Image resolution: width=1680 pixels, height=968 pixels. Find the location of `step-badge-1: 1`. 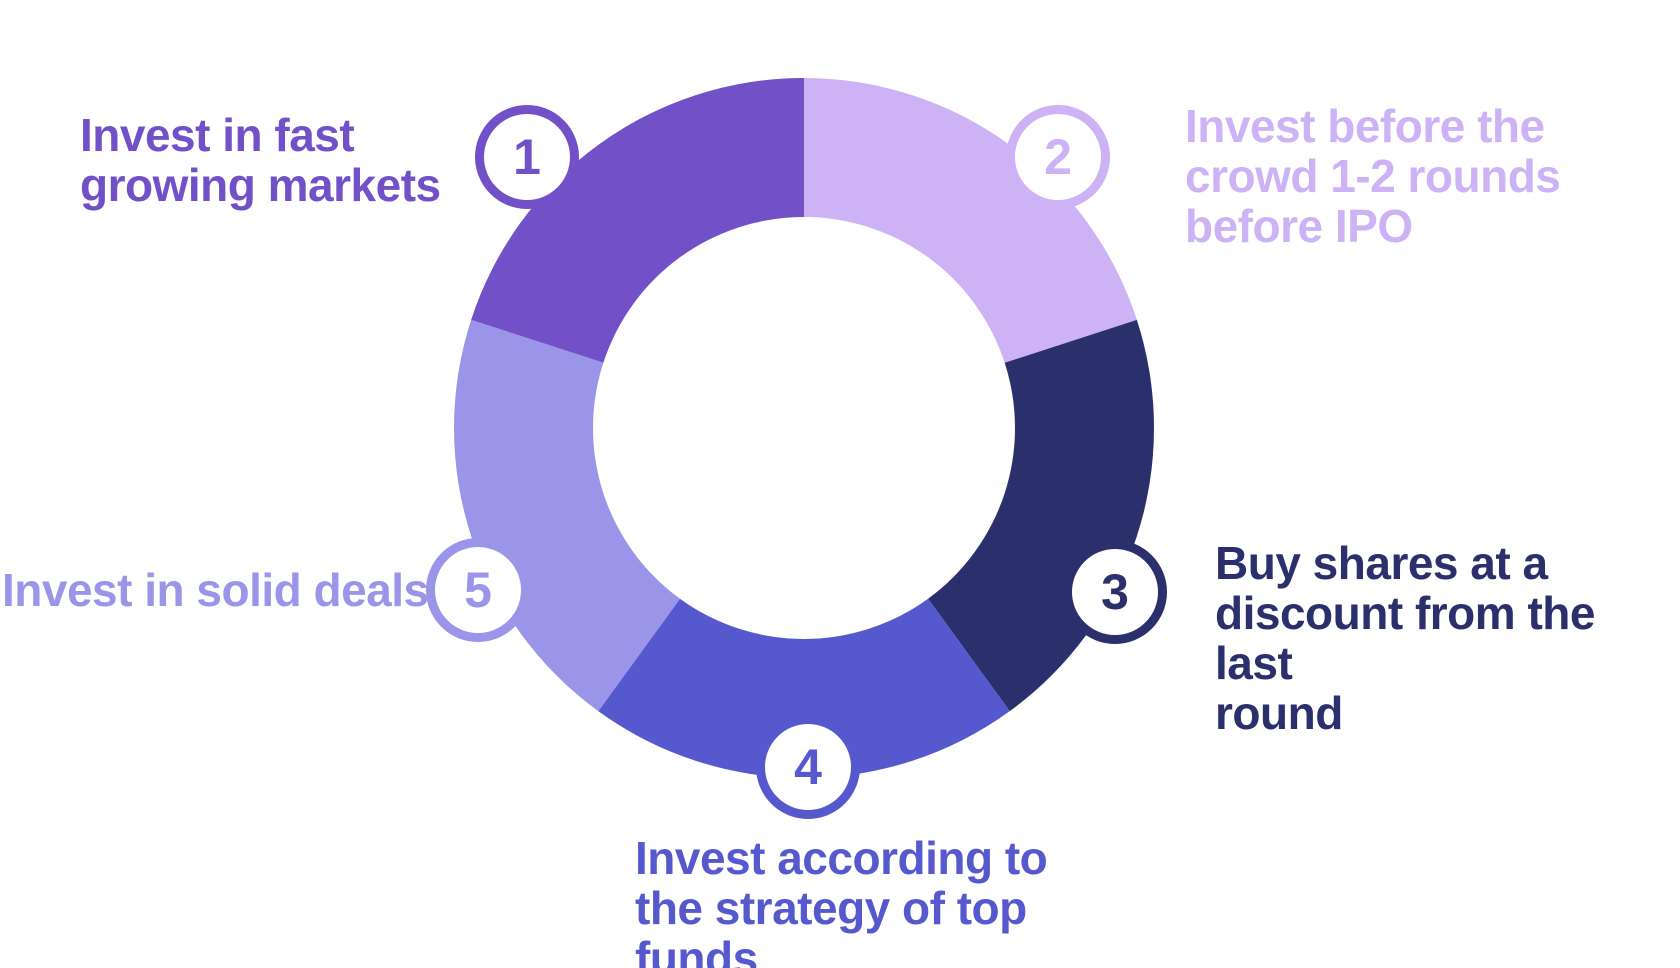

step-badge-1: 1 is located at coordinates (527, 157).